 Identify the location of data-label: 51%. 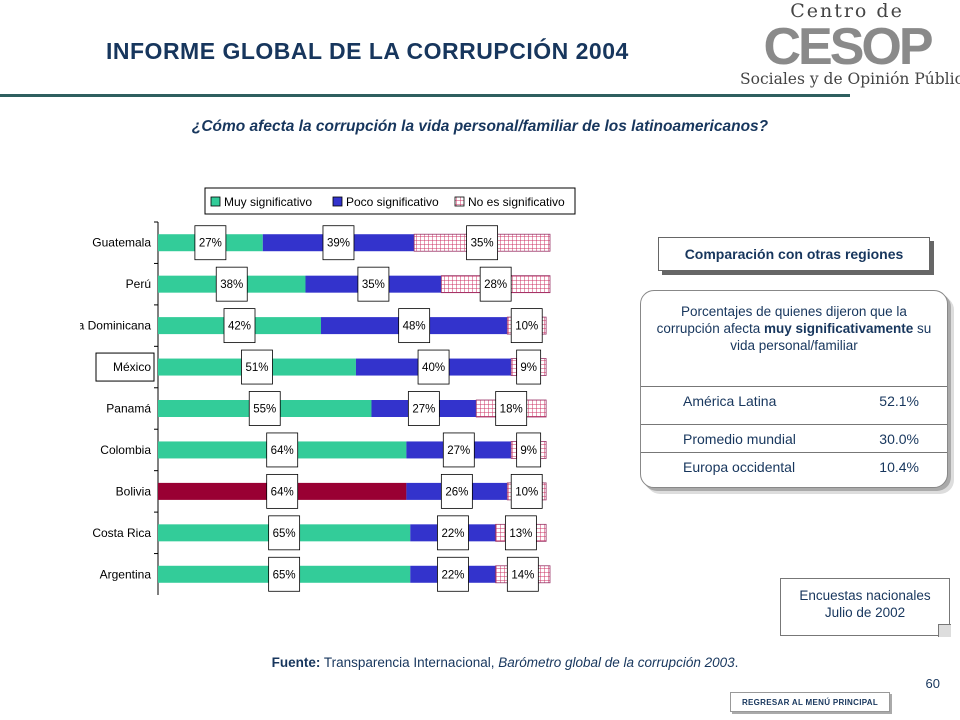
(256, 368).